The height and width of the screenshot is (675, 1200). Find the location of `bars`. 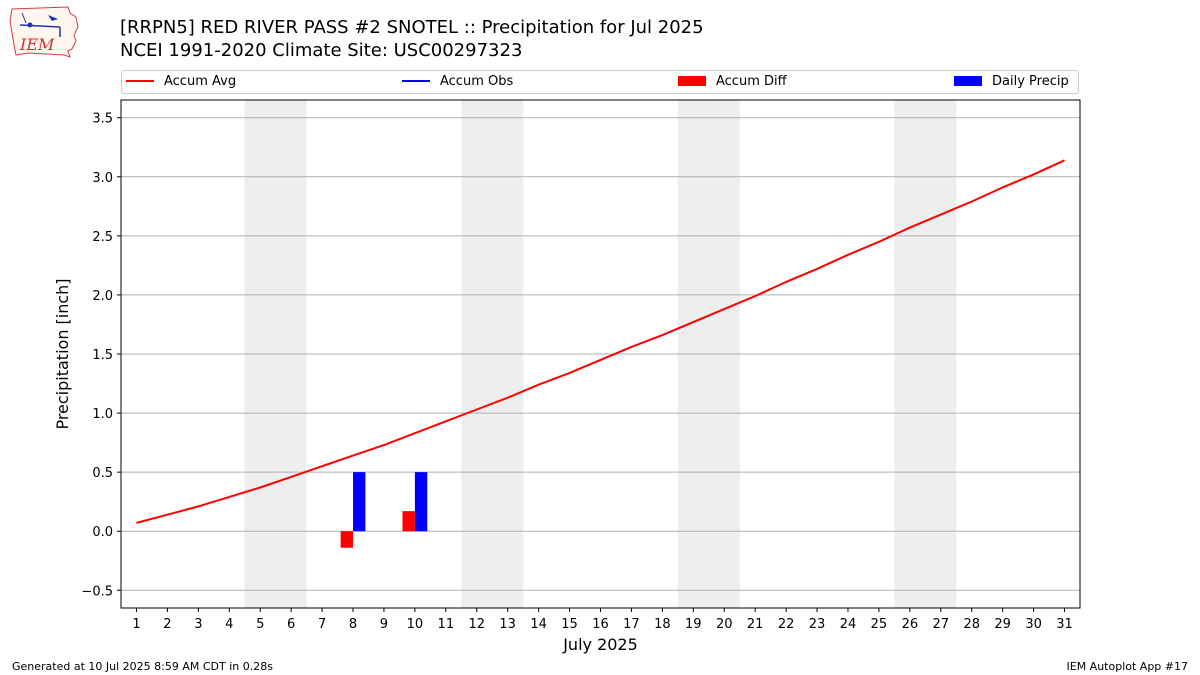

bars is located at coordinates (384, 510).